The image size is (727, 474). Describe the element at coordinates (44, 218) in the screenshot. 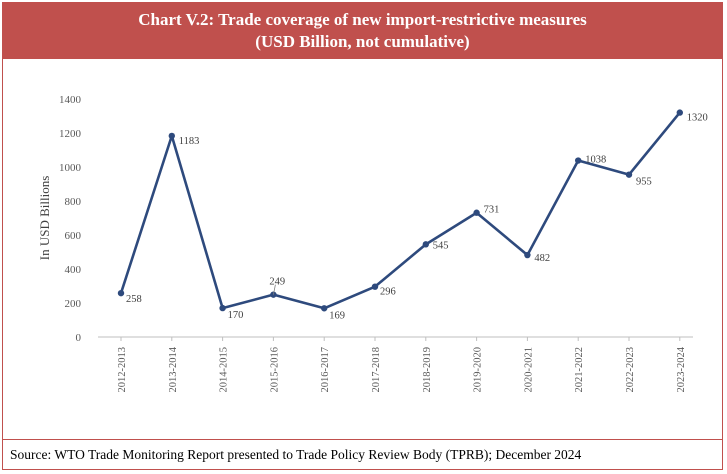

I see `y-axis-label: In USD Billions` at that location.